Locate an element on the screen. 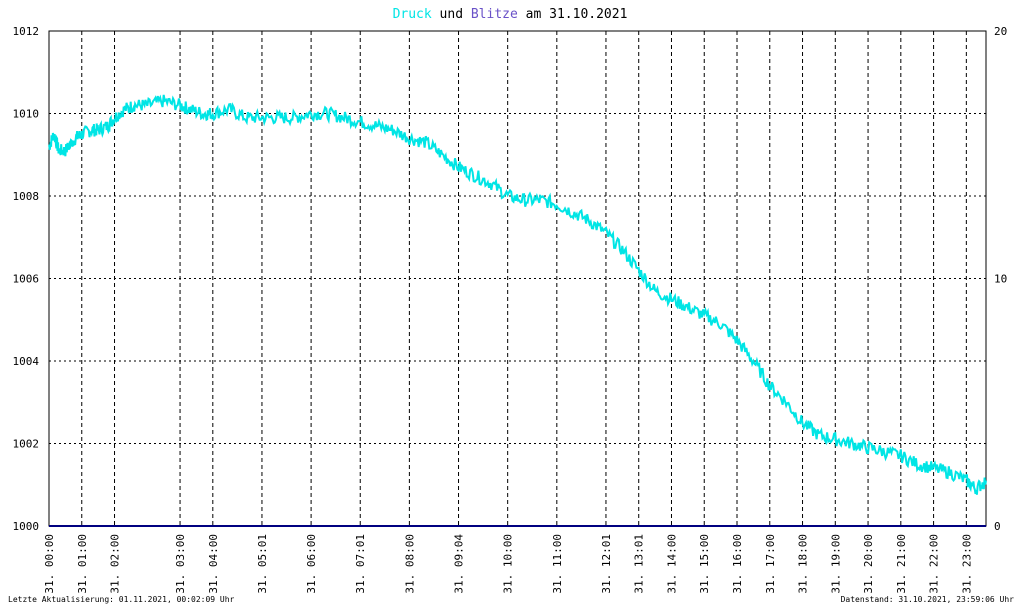 The image size is (1020, 606). x-tick-label: 31. 19:00 is located at coordinates (835, 564).